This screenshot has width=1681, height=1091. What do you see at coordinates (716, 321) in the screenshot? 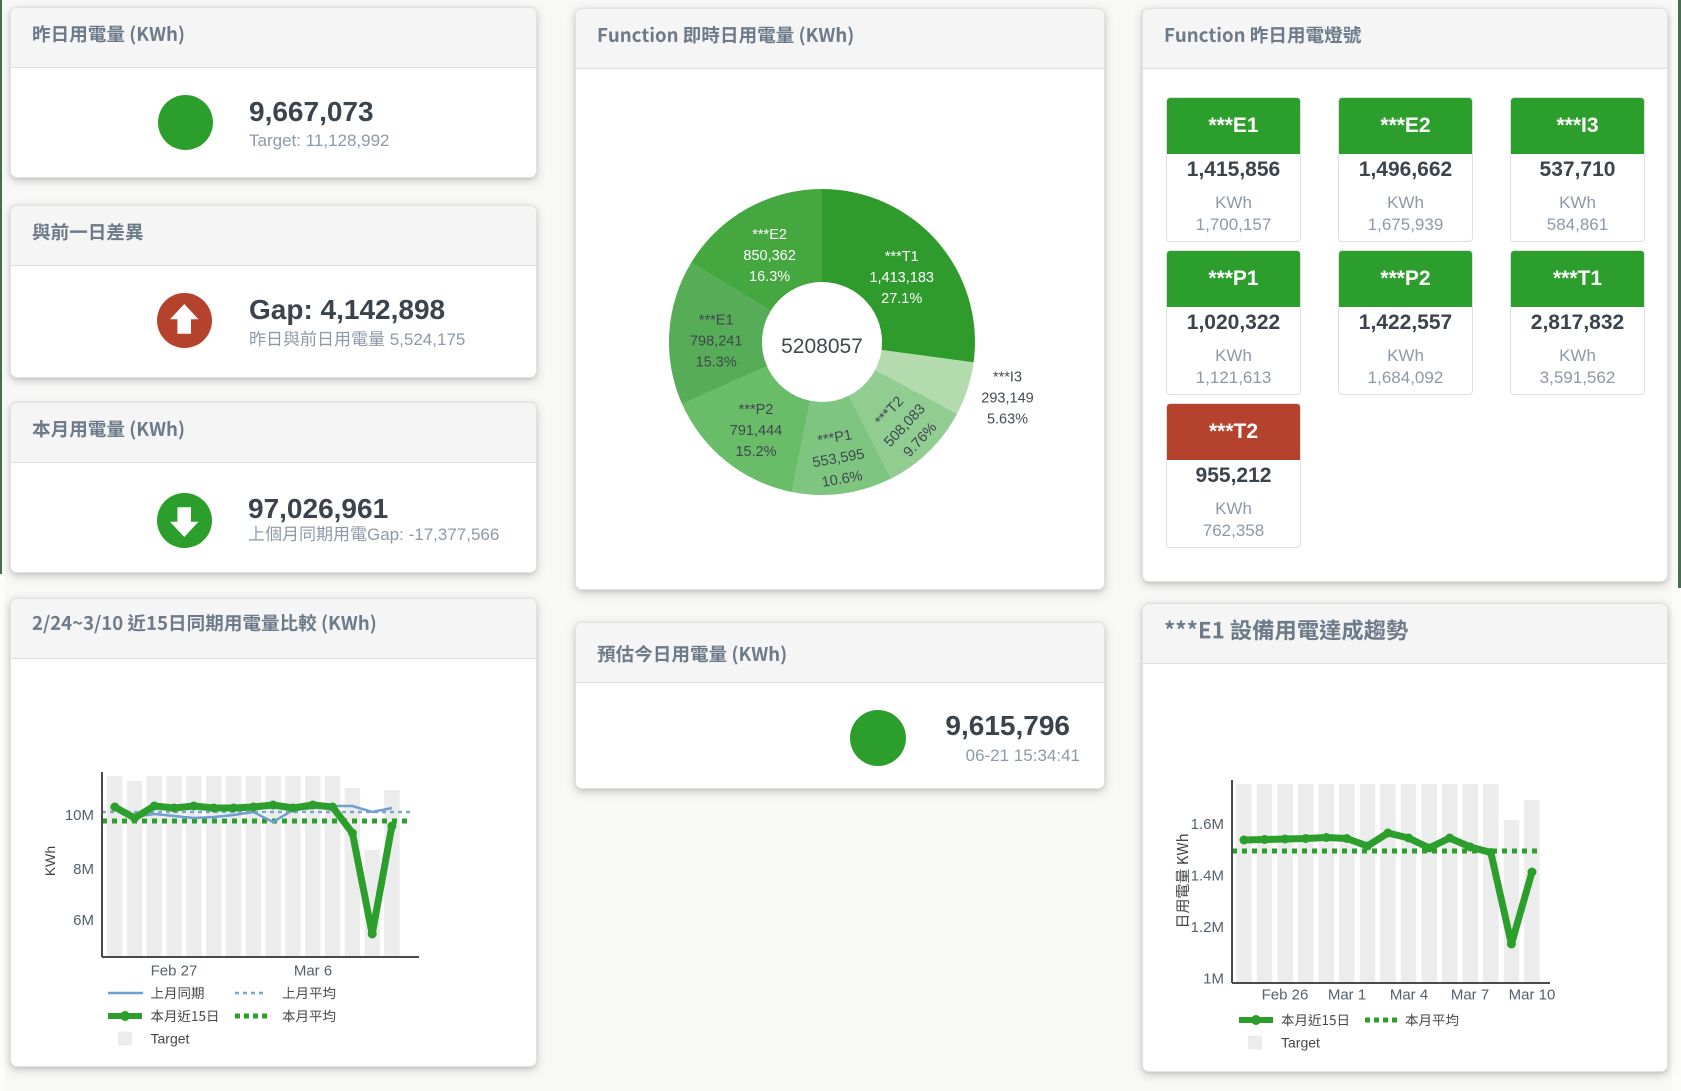
I see `svg-text: ***E1` at bounding box center [716, 321].